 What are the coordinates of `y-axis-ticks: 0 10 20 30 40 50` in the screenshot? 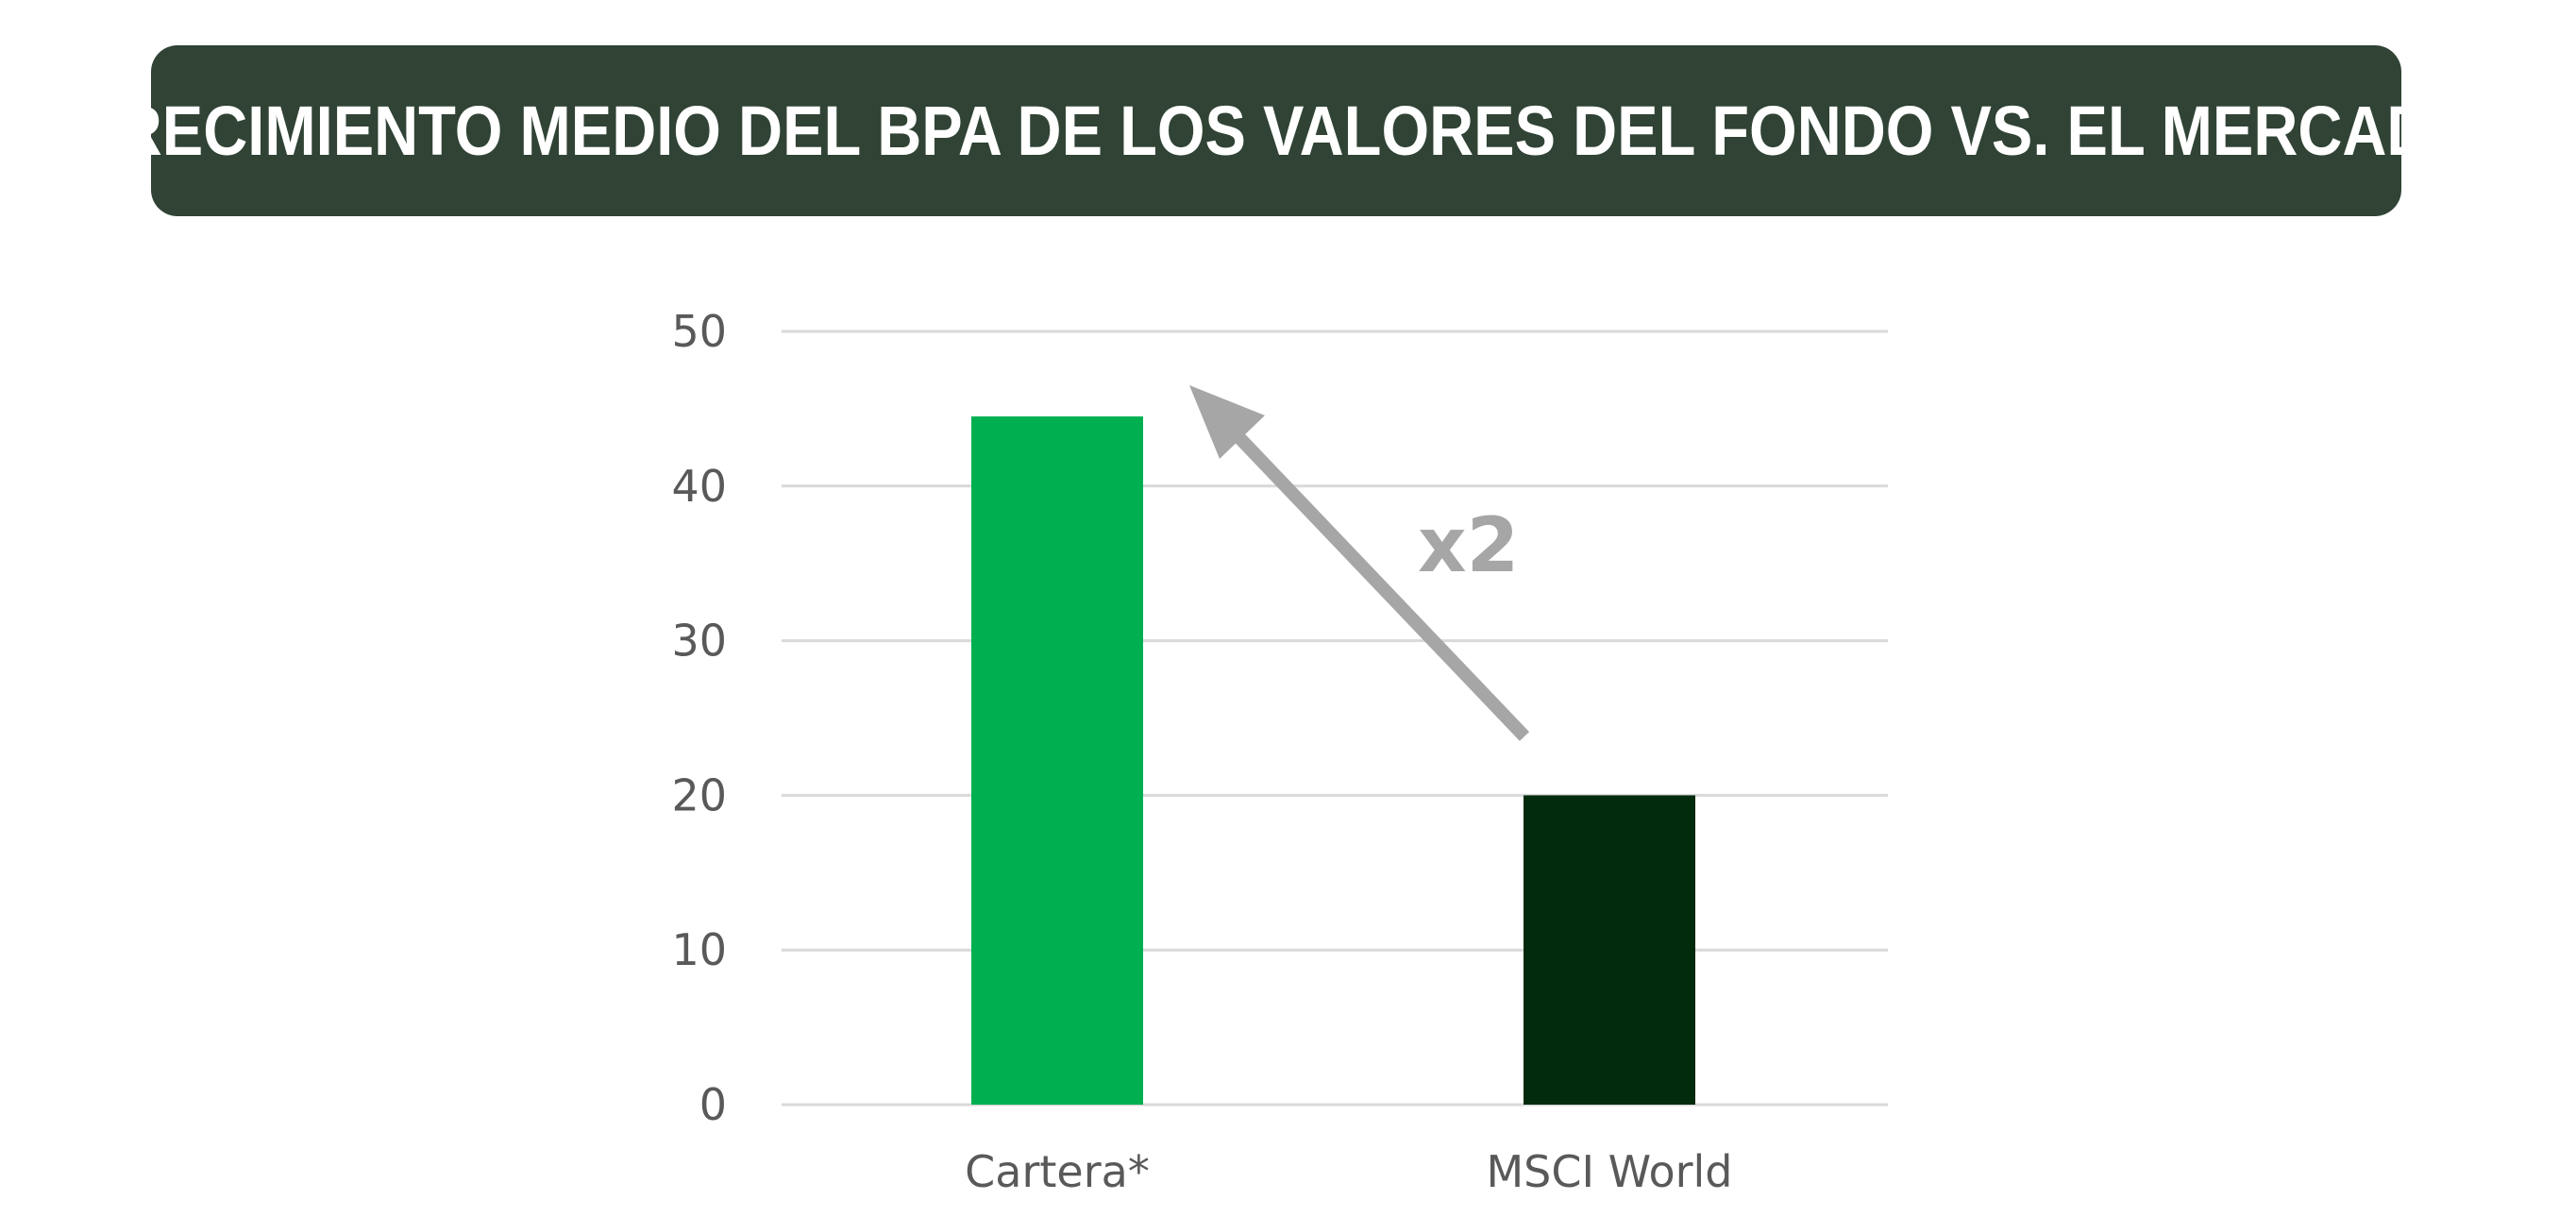 It's located at (699, 718).